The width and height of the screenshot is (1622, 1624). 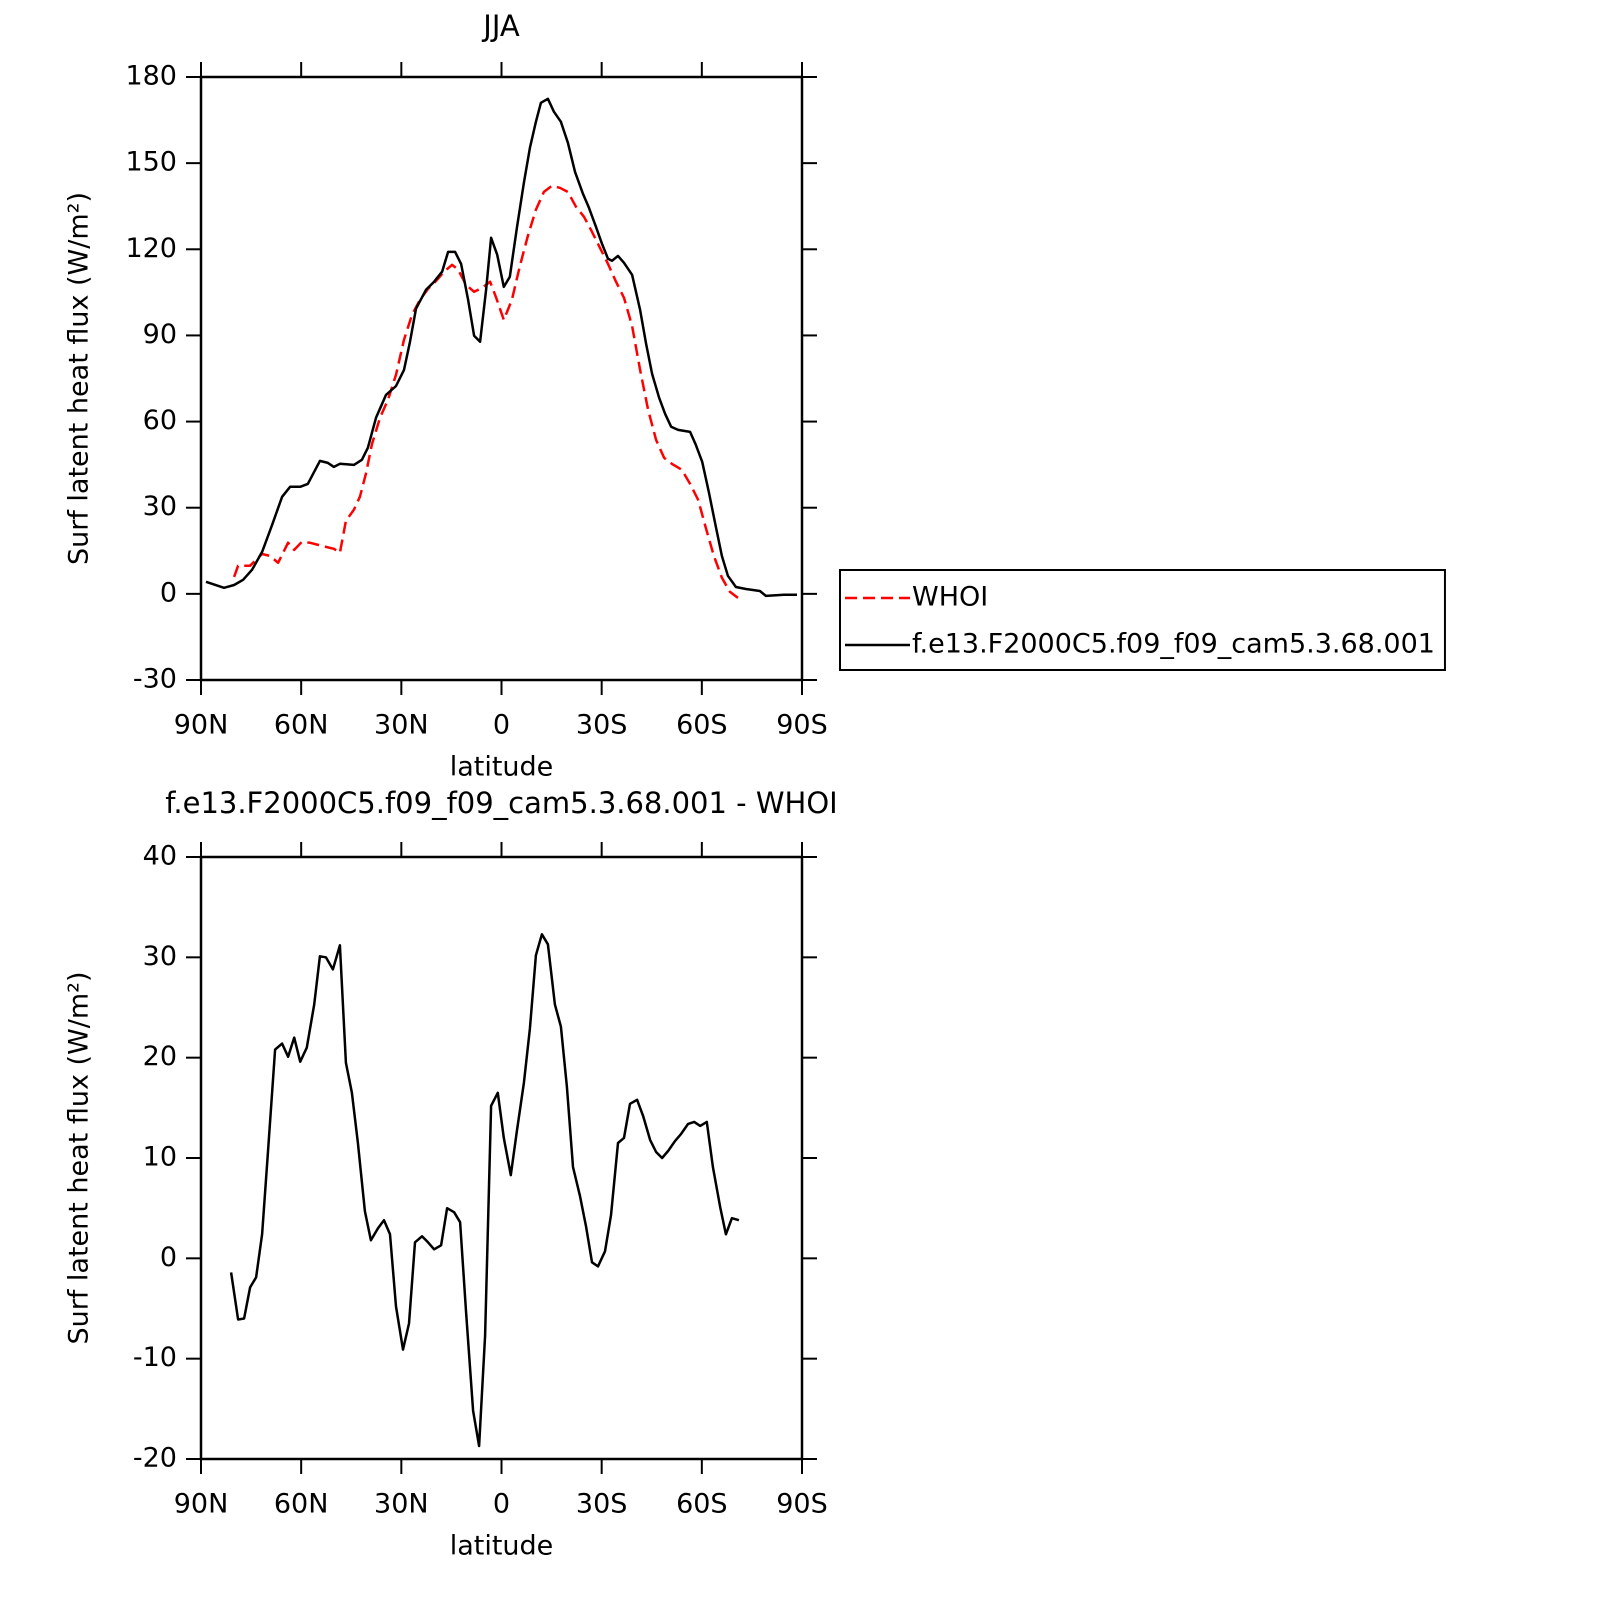 I want to click on y-tick-label: 90, so click(x=160, y=334).